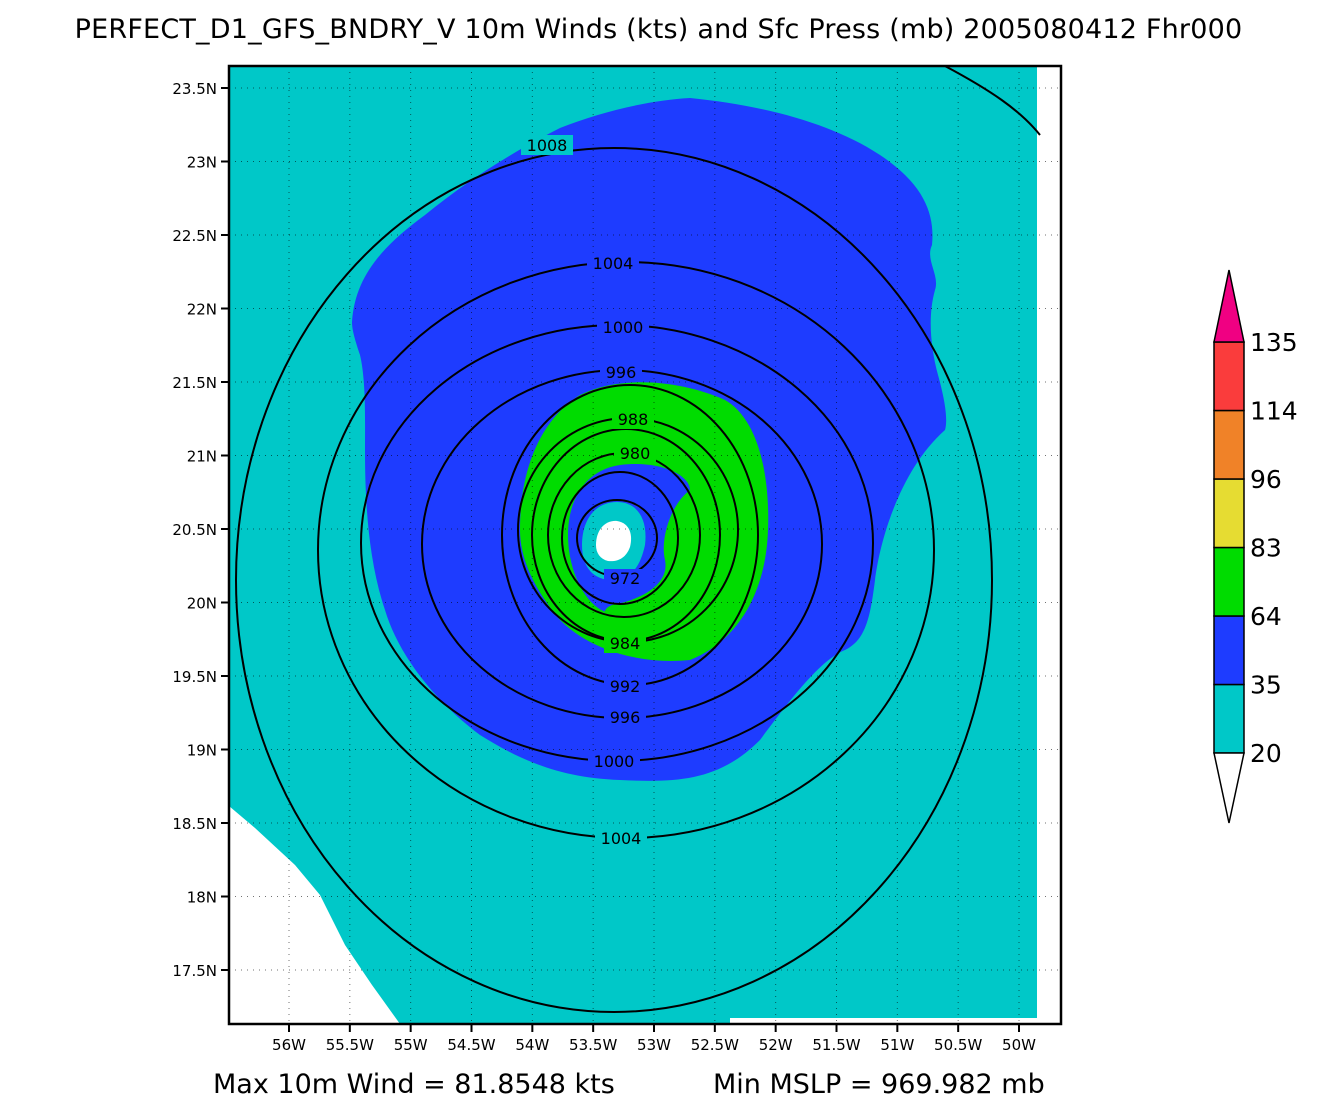  I want to click on lat-tick-label: 18.5N, so click(194, 824).